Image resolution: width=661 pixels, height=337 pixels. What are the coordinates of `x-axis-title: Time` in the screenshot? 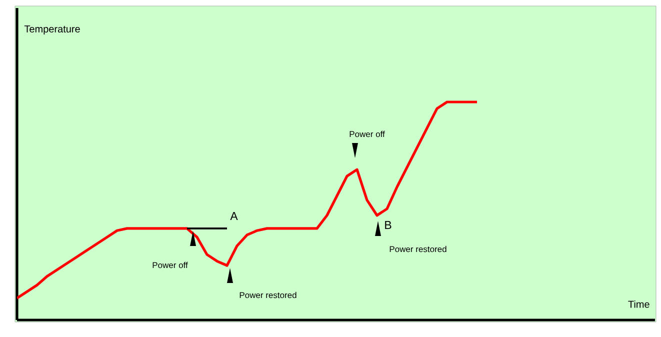 It's located at (639, 304).